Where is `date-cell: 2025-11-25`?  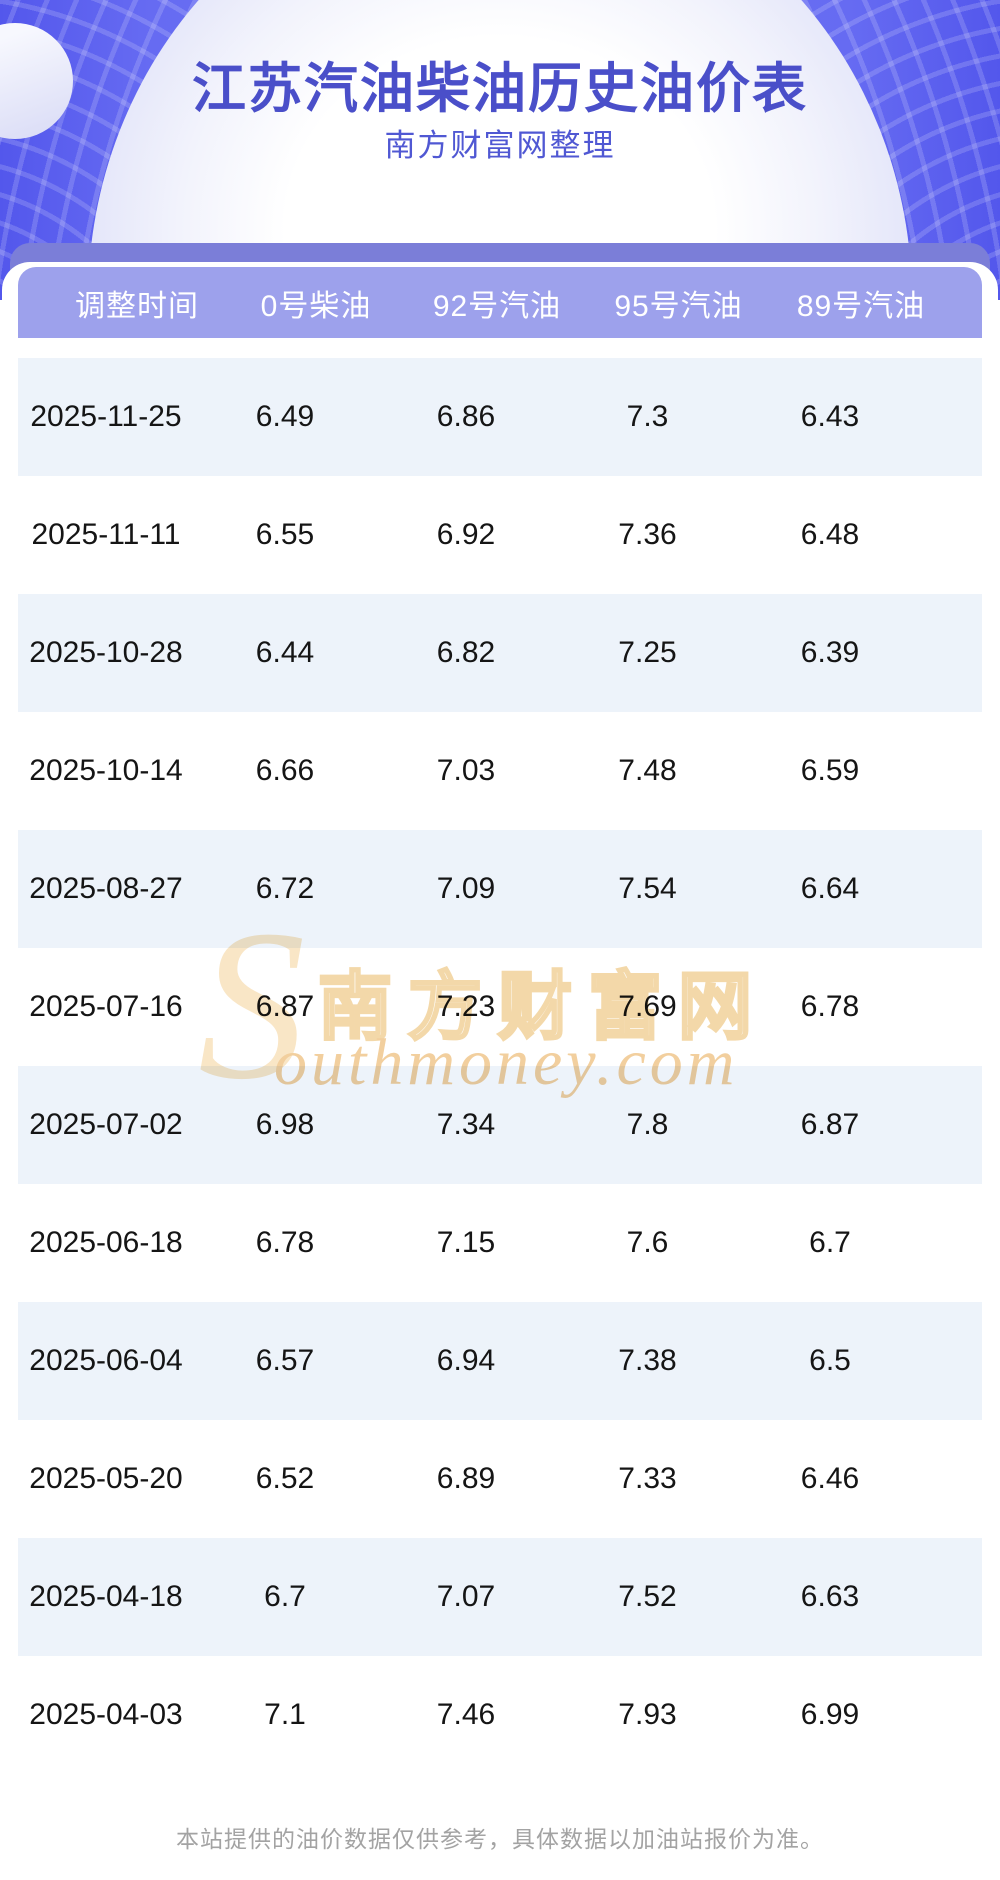
date-cell: 2025-11-25 is located at coordinates (106, 416).